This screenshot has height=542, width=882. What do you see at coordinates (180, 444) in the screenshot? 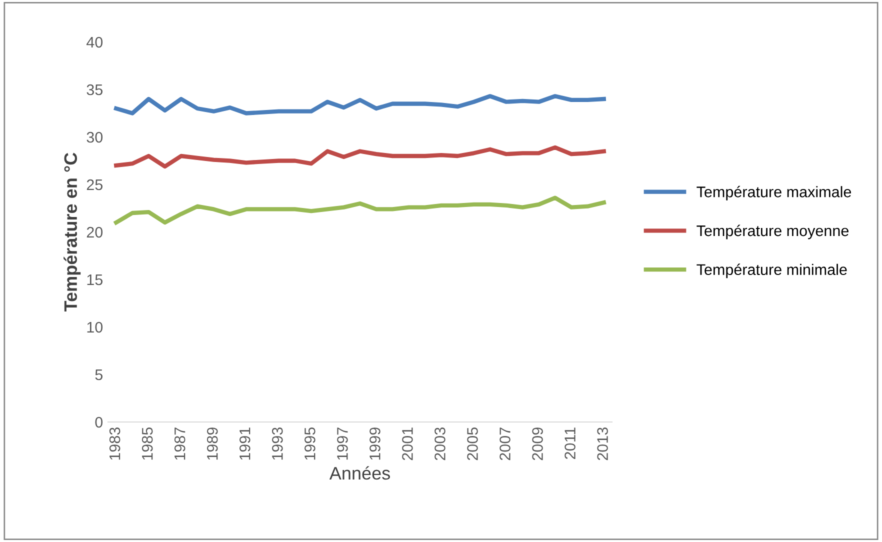
I see `x-tick-label: 1987` at bounding box center [180, 444].